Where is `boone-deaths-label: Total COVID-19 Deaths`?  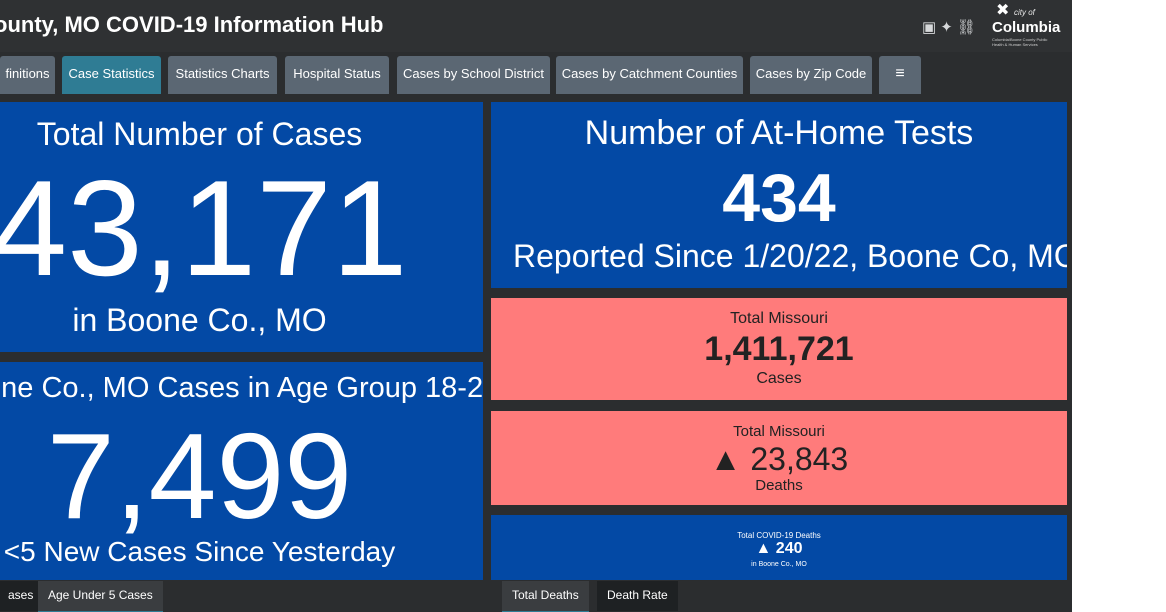
boone-deaths-label: Total COVID-19 Deaths is located at coordinates (779, 535).